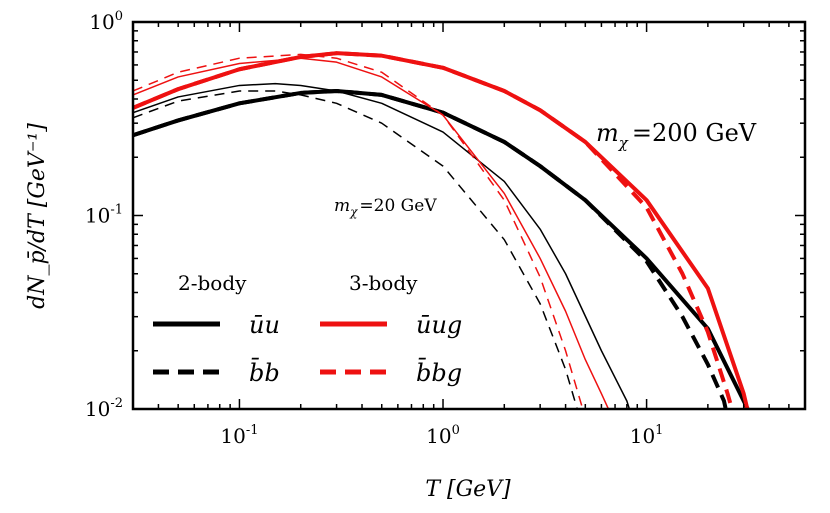 Image resolution: width=830 pixels, height=513 pixels. I want to click on x-axis-title: T [GeV], so click(468, 489).